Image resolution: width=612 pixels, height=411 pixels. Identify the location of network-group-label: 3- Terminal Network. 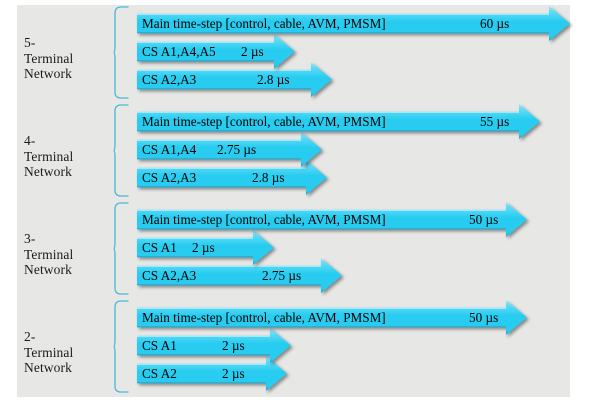
(49, 254).